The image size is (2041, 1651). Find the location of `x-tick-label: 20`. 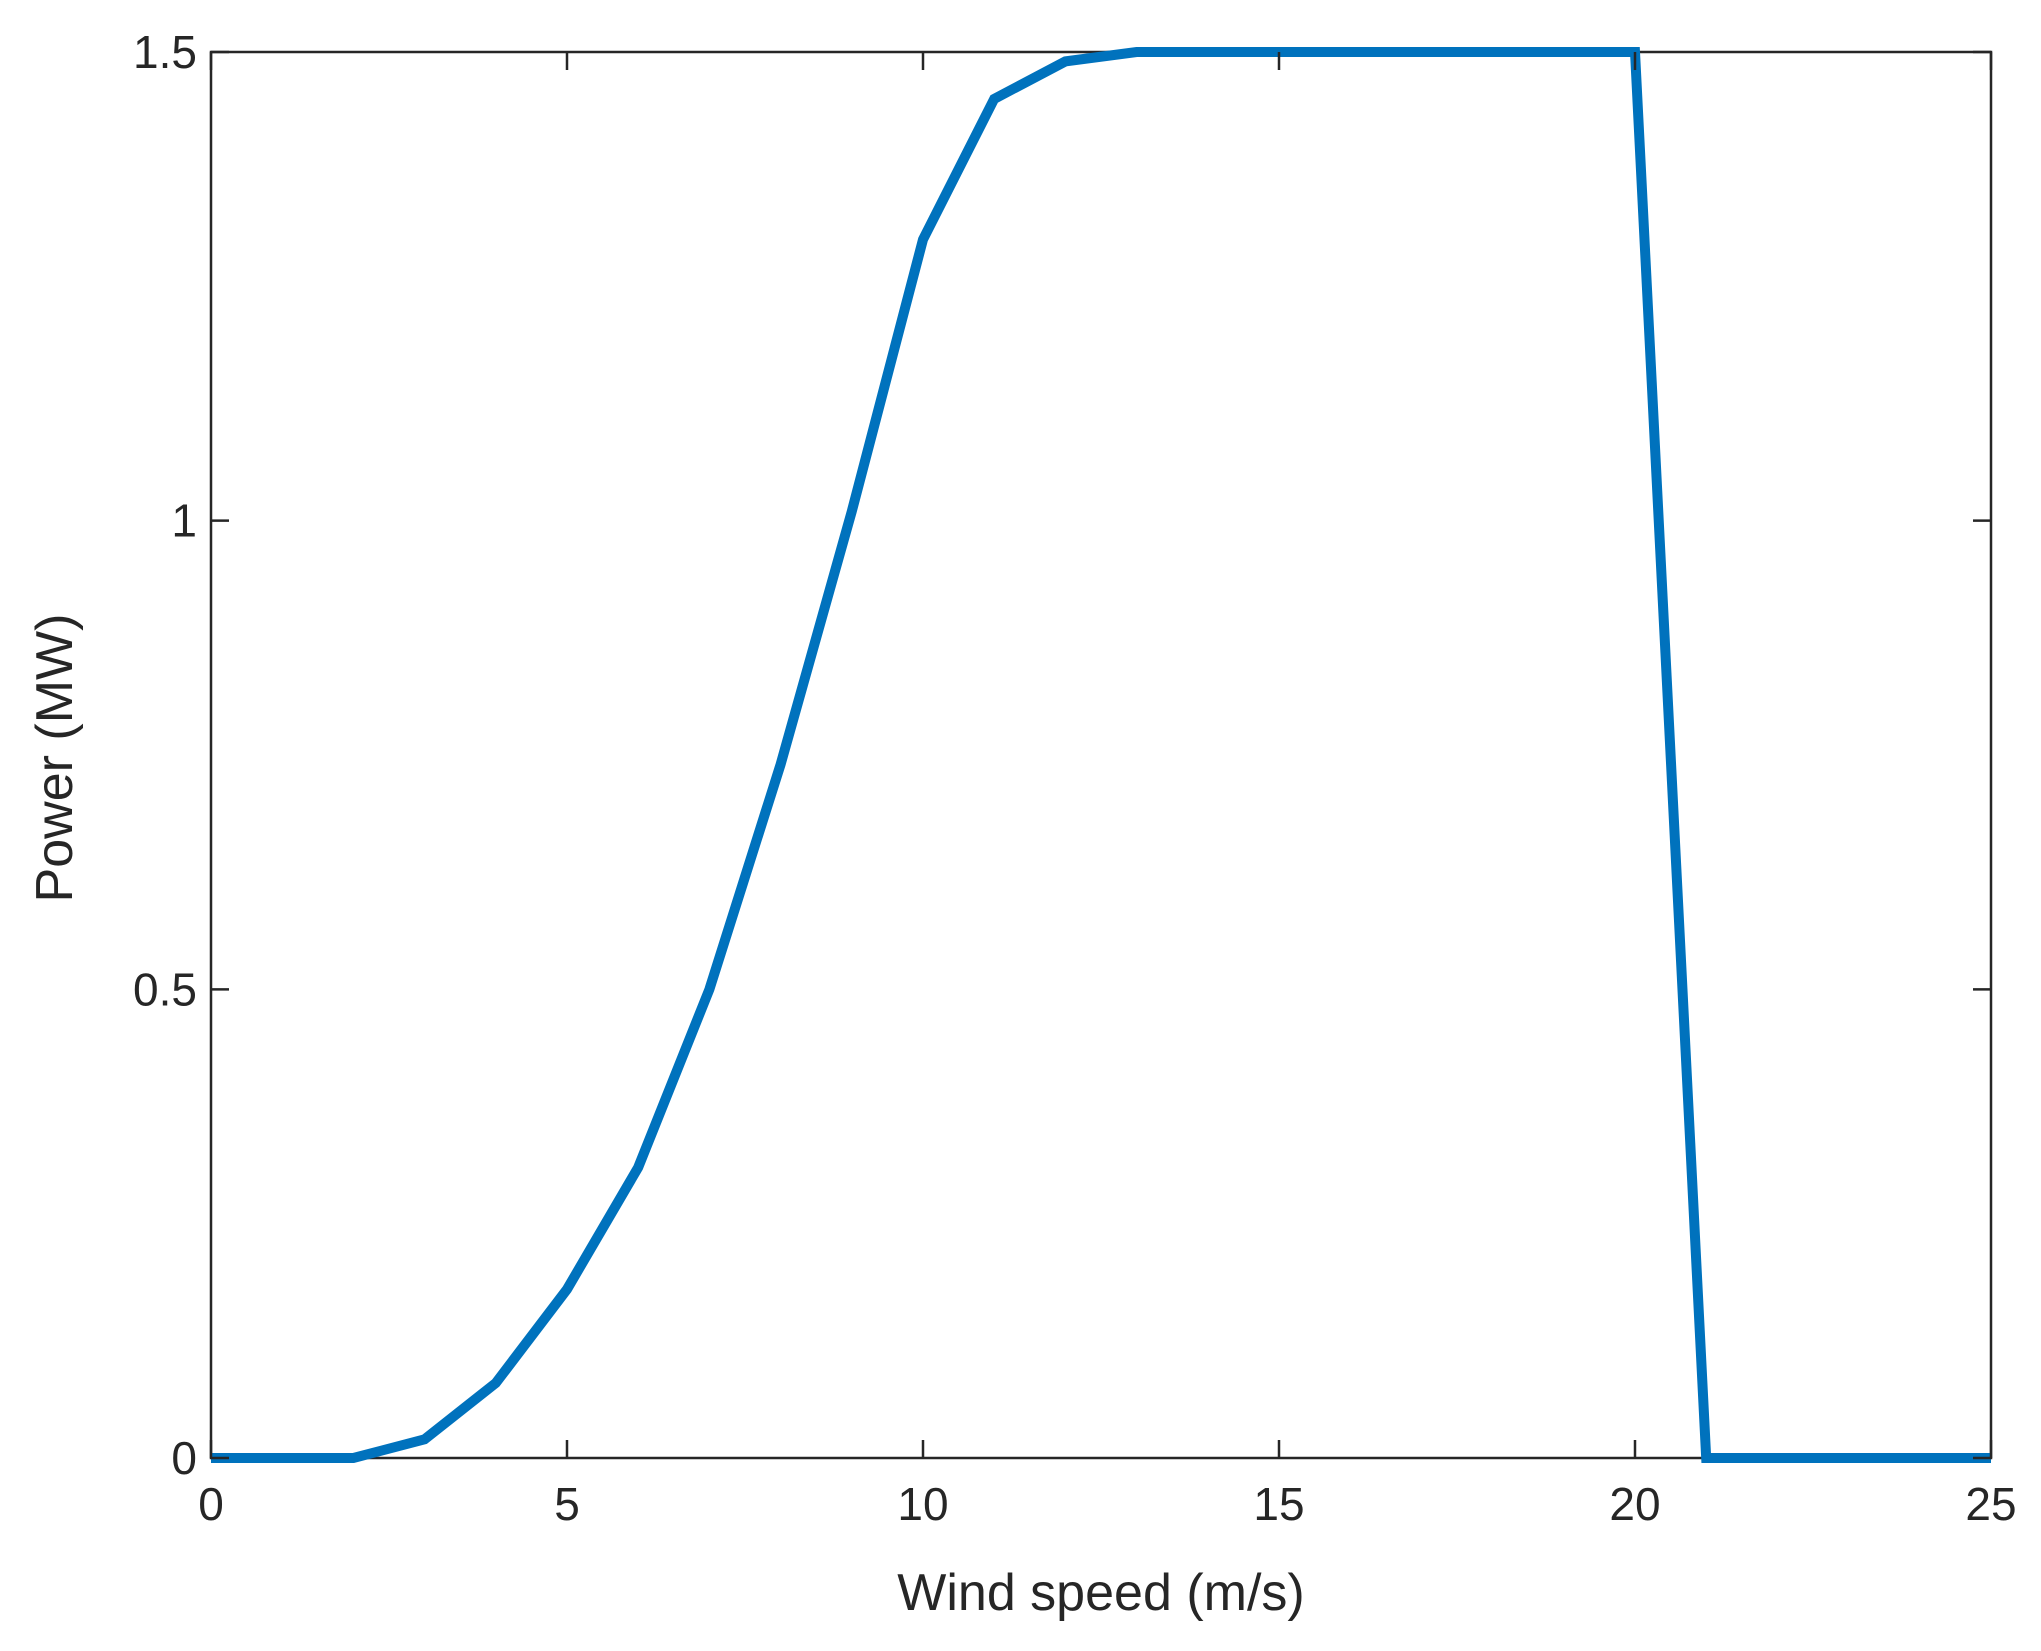

x-tick-label: 20 is located at coordinates (1634, 1504).